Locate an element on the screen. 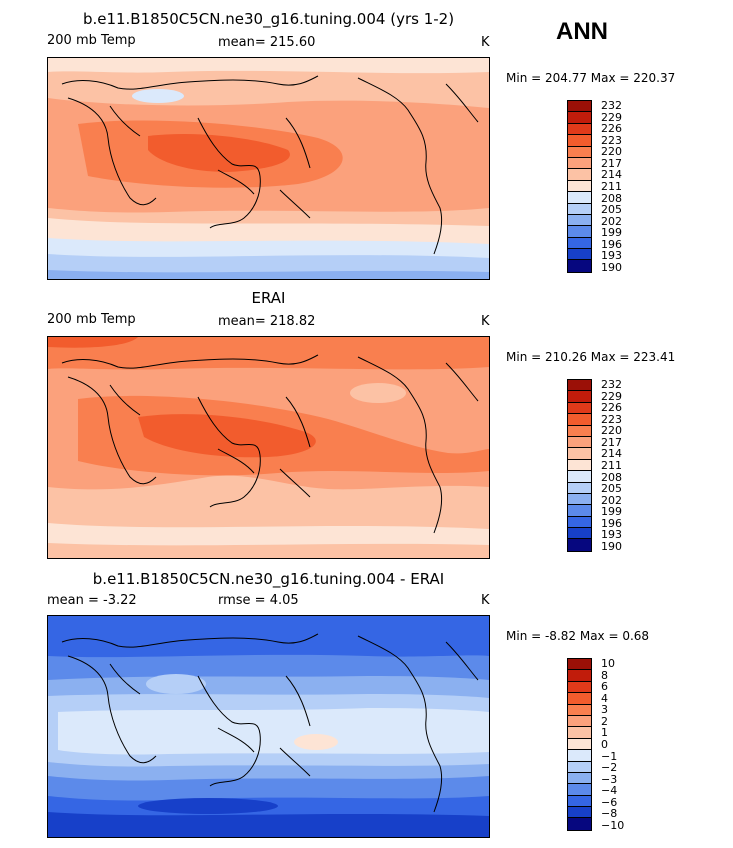 The image size is (733, 848). colorbar-tick-label: 8 is located at coordinates (604, 675).